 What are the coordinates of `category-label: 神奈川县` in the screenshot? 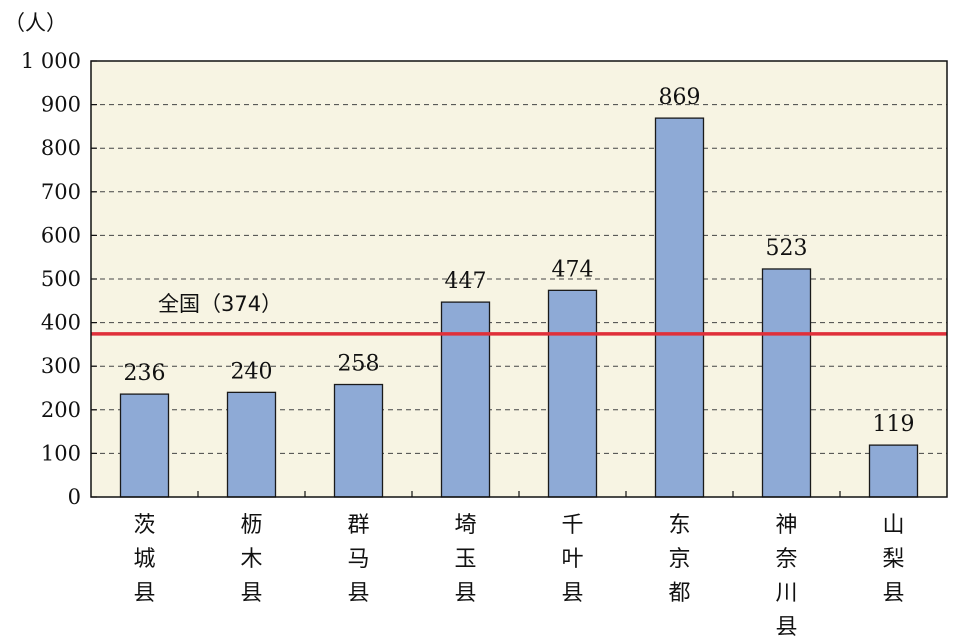 It's located at (786, 576).